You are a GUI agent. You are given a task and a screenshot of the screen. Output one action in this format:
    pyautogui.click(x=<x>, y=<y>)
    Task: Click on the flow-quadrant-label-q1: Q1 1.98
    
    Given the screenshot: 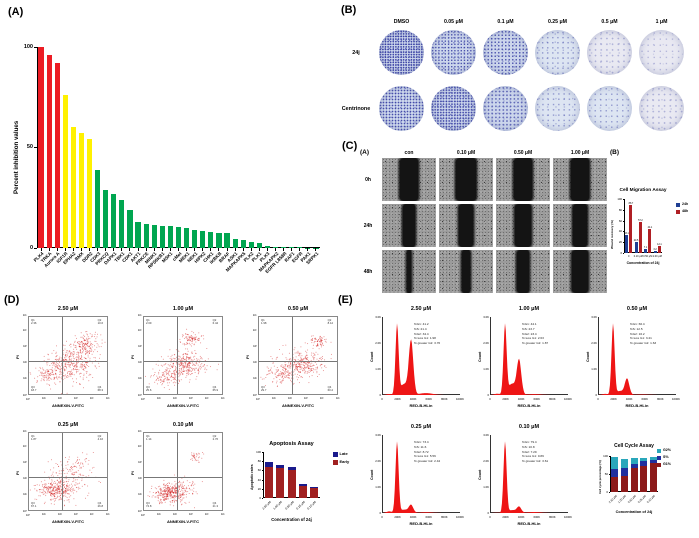 What is the action you would take?
    pyautogui.click(x=264, y=321)
    